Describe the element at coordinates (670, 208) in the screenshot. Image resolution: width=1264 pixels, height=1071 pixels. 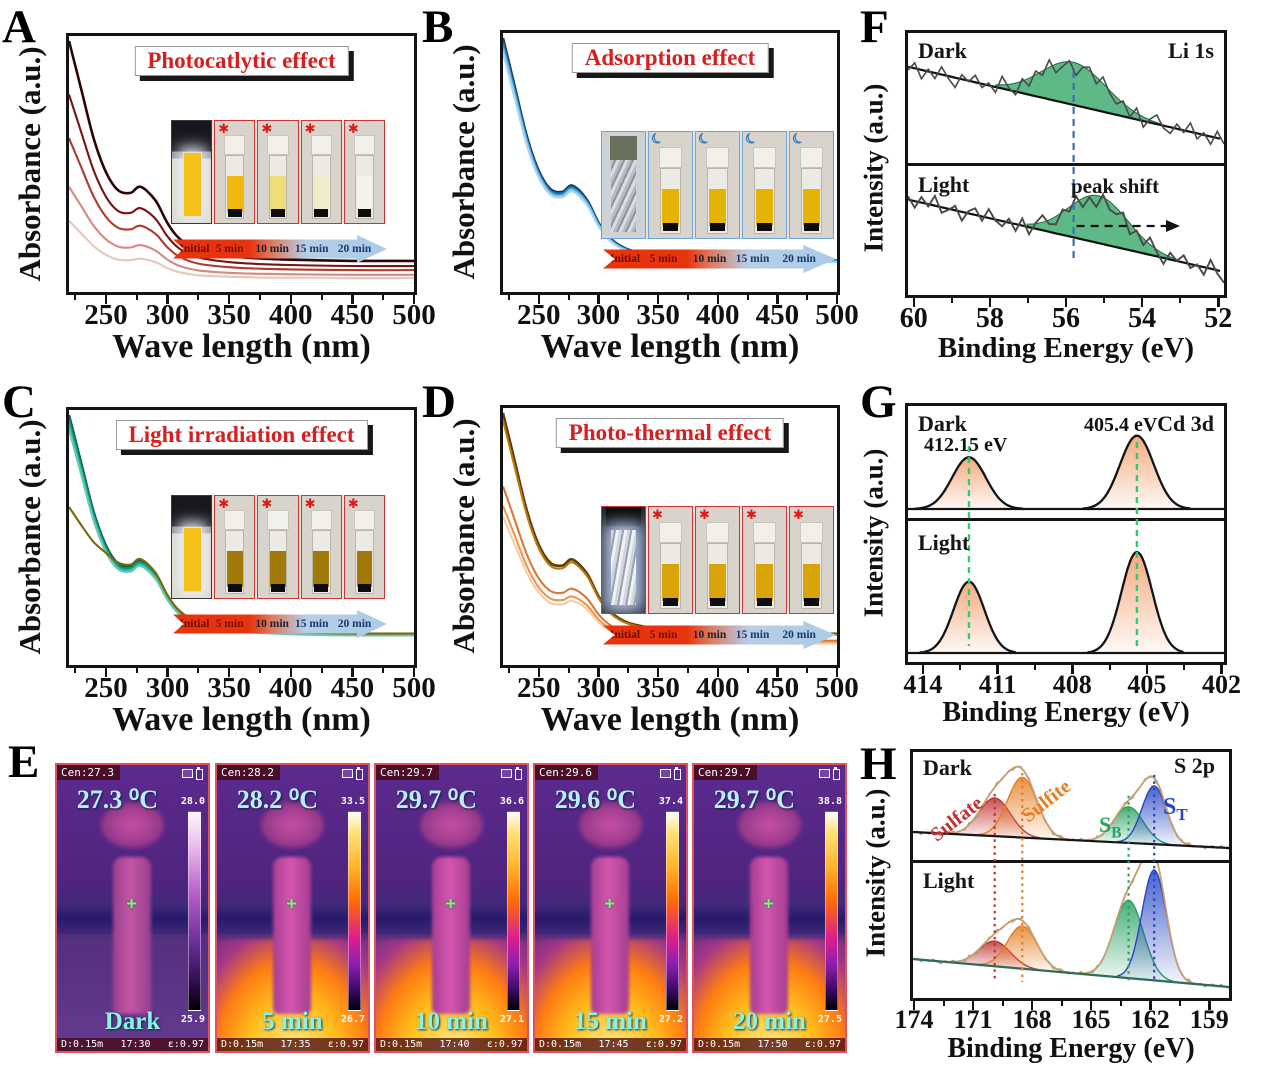
I see `liquid` at that location.